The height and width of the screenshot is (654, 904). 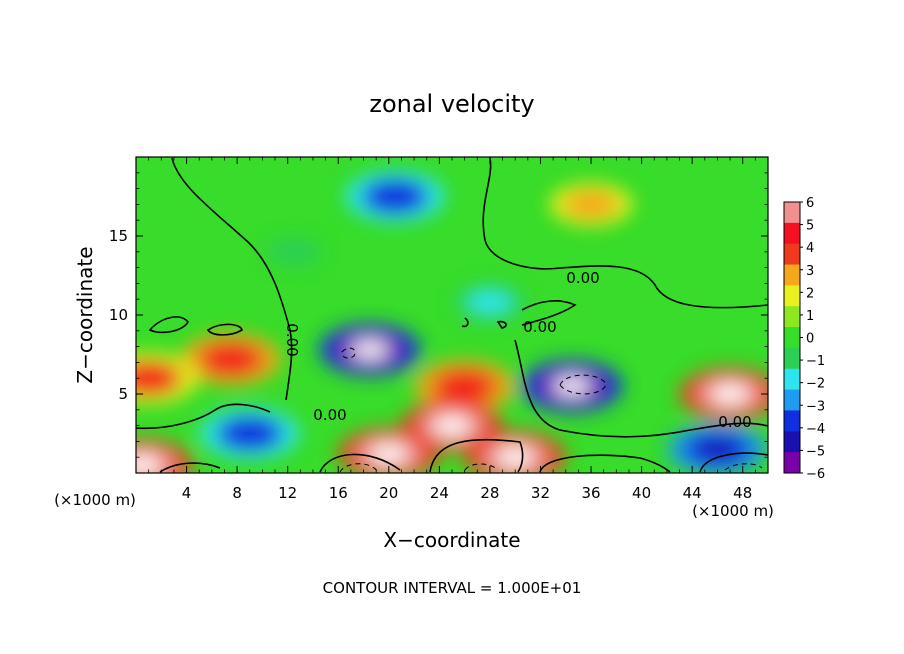 I want to click on x-tick-label: 16, so click(x=338, y=493).